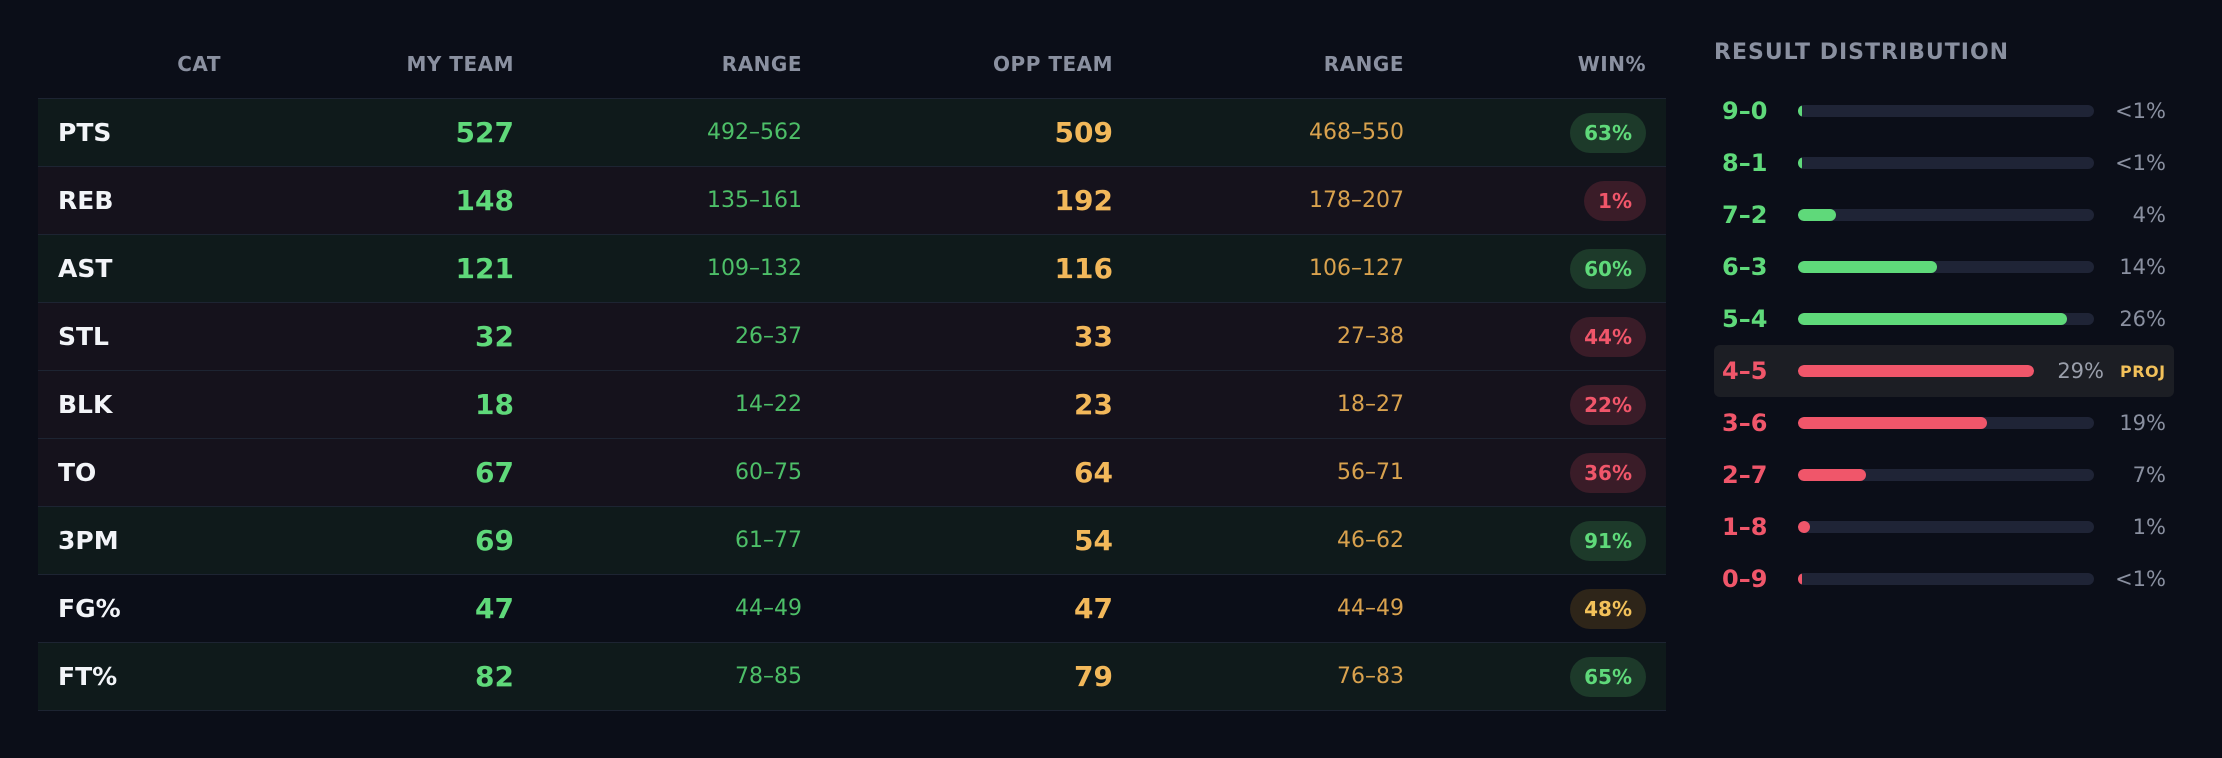 The width and height of the screenshot is (2222, 758). I want to click on header-win-pct: WIN%, so click(1611, 64).